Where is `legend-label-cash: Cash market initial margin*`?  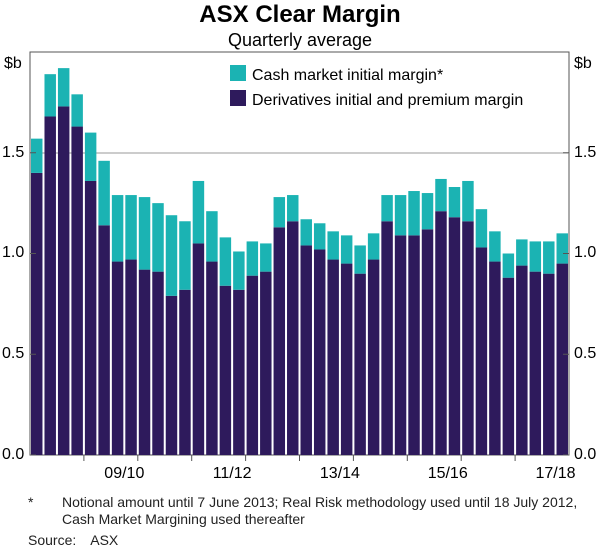 legend-label-cash: Cash market initial margin* is located at coordinates (347, 75).